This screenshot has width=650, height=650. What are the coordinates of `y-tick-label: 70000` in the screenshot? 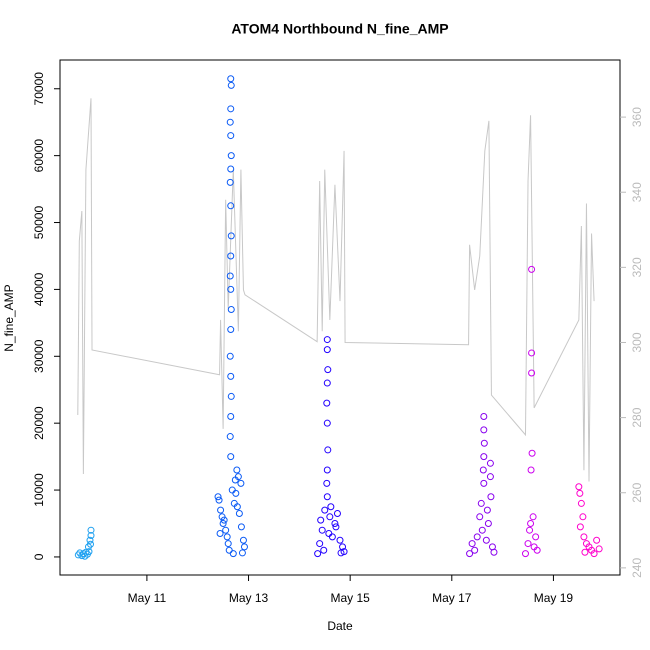 It's located at (39, 89).